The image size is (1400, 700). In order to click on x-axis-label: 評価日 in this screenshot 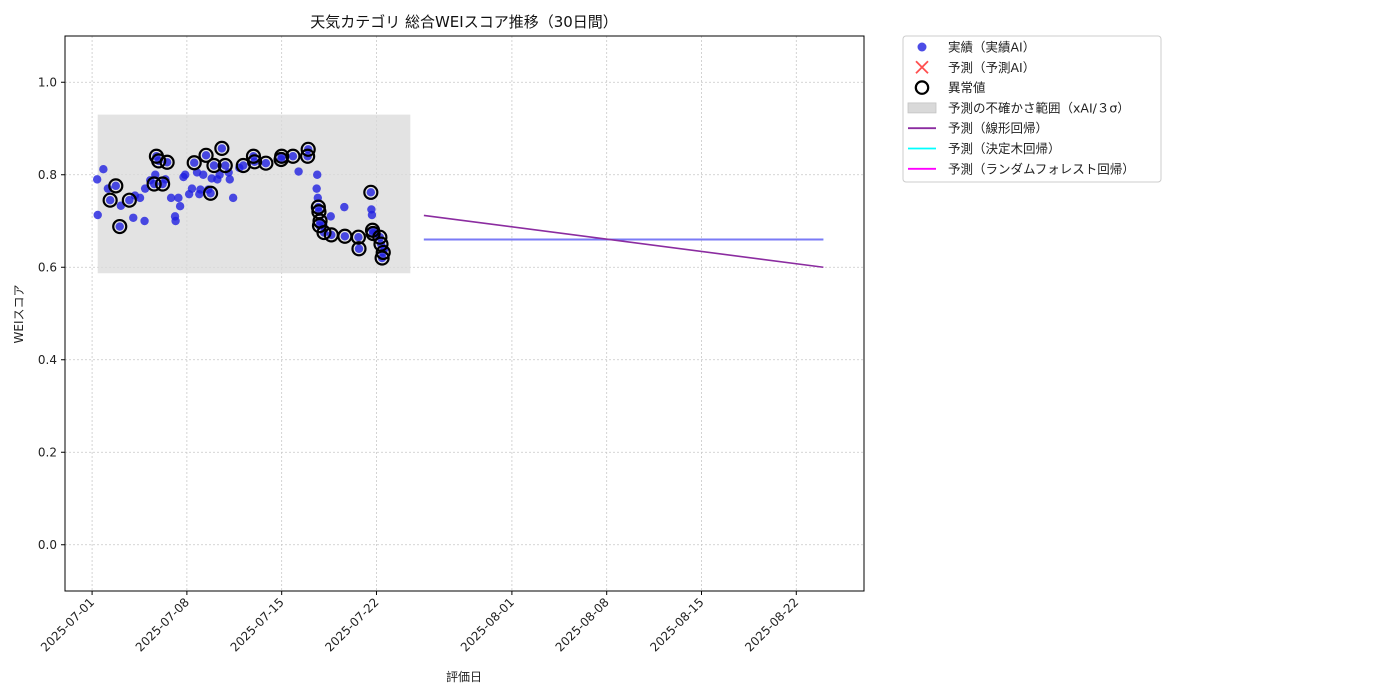, I will do `click(464, 676)`.